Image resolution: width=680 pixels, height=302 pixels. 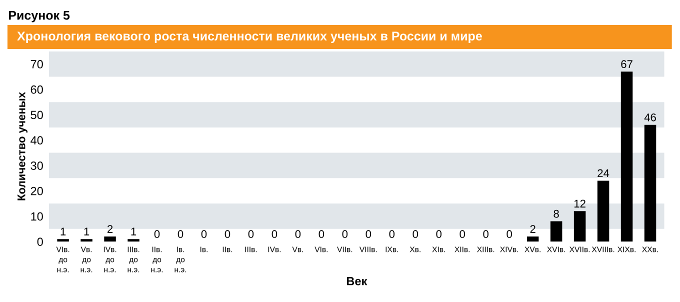 I want to click on chart-title: Хронология векового роста численности великих ученых в России и мире, so click(x=249, y=37).